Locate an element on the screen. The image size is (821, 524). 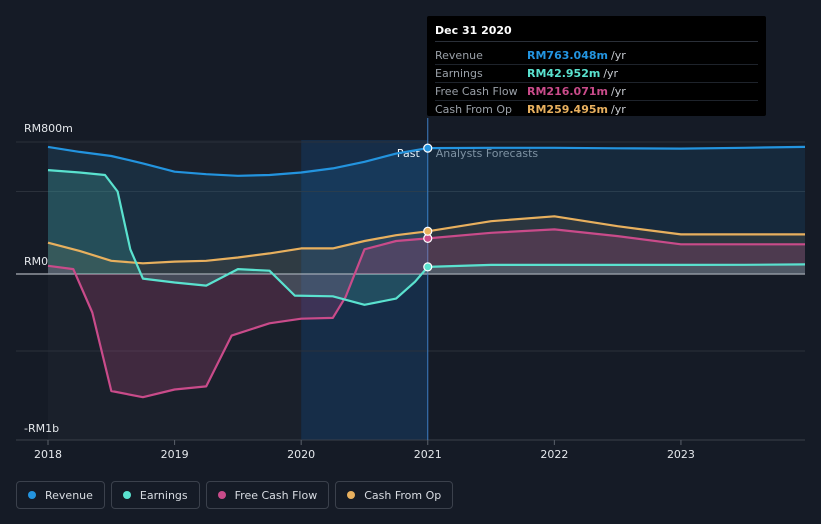
tooltip-row-free-cash-flow: Free Cash Flow RM216.071m /yr is located at coordinates (596, 92).